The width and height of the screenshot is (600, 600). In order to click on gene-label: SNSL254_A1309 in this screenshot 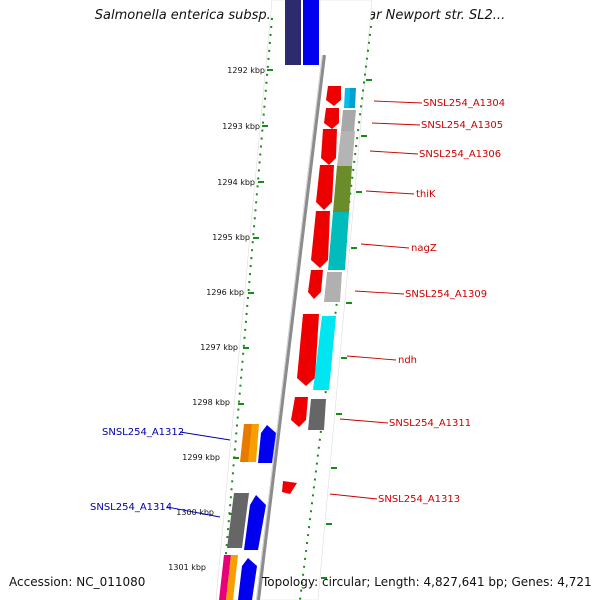, I will do `click(446, 294)`.